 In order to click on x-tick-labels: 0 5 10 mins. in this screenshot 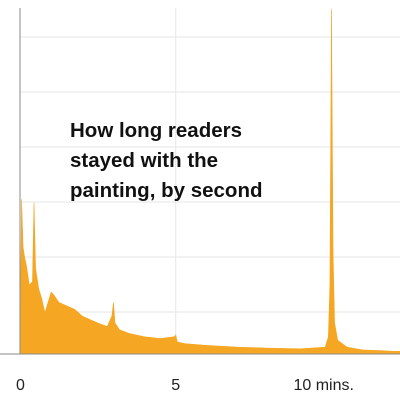, I will do `click(185, 385)`.